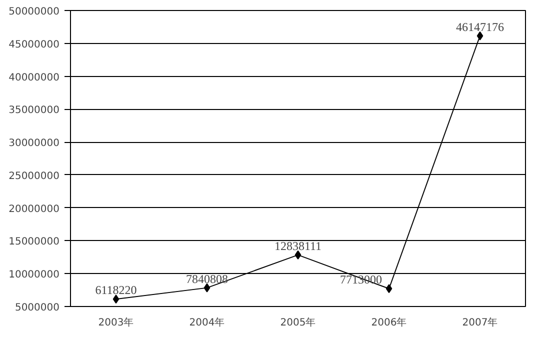  Describe the element at coordinates (34, 78) in the screenshot. I see `y-tick-label: 40000000` at that location.